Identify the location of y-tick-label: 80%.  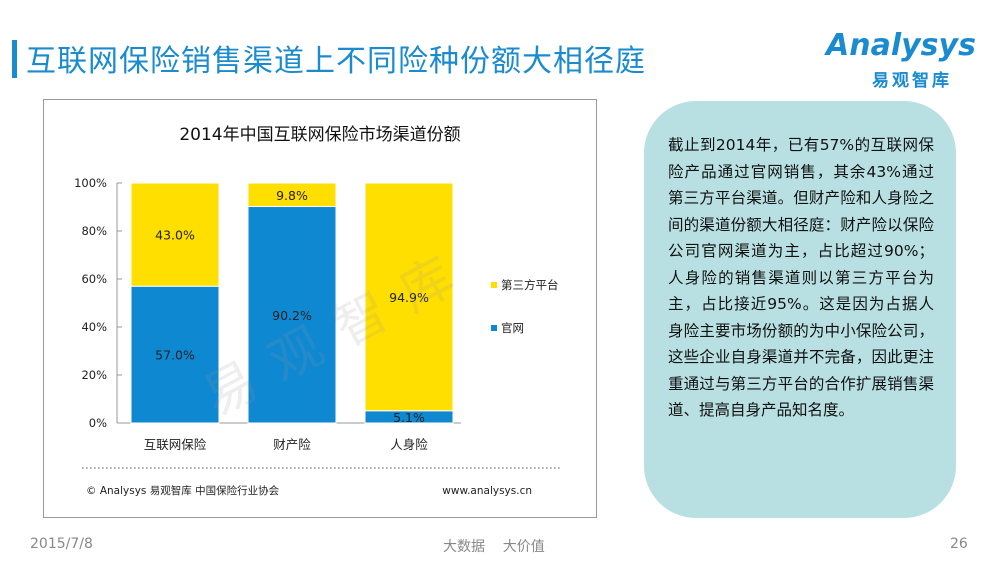
(94, 231).